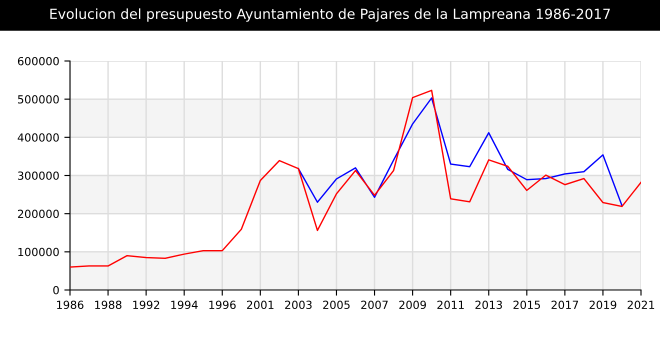 This screenshot has width=660, height=350. What do you see at coordinates (336, 305) in the screenshot?
I see `x-tick-label: 2005` at bounding box center [336, 305].